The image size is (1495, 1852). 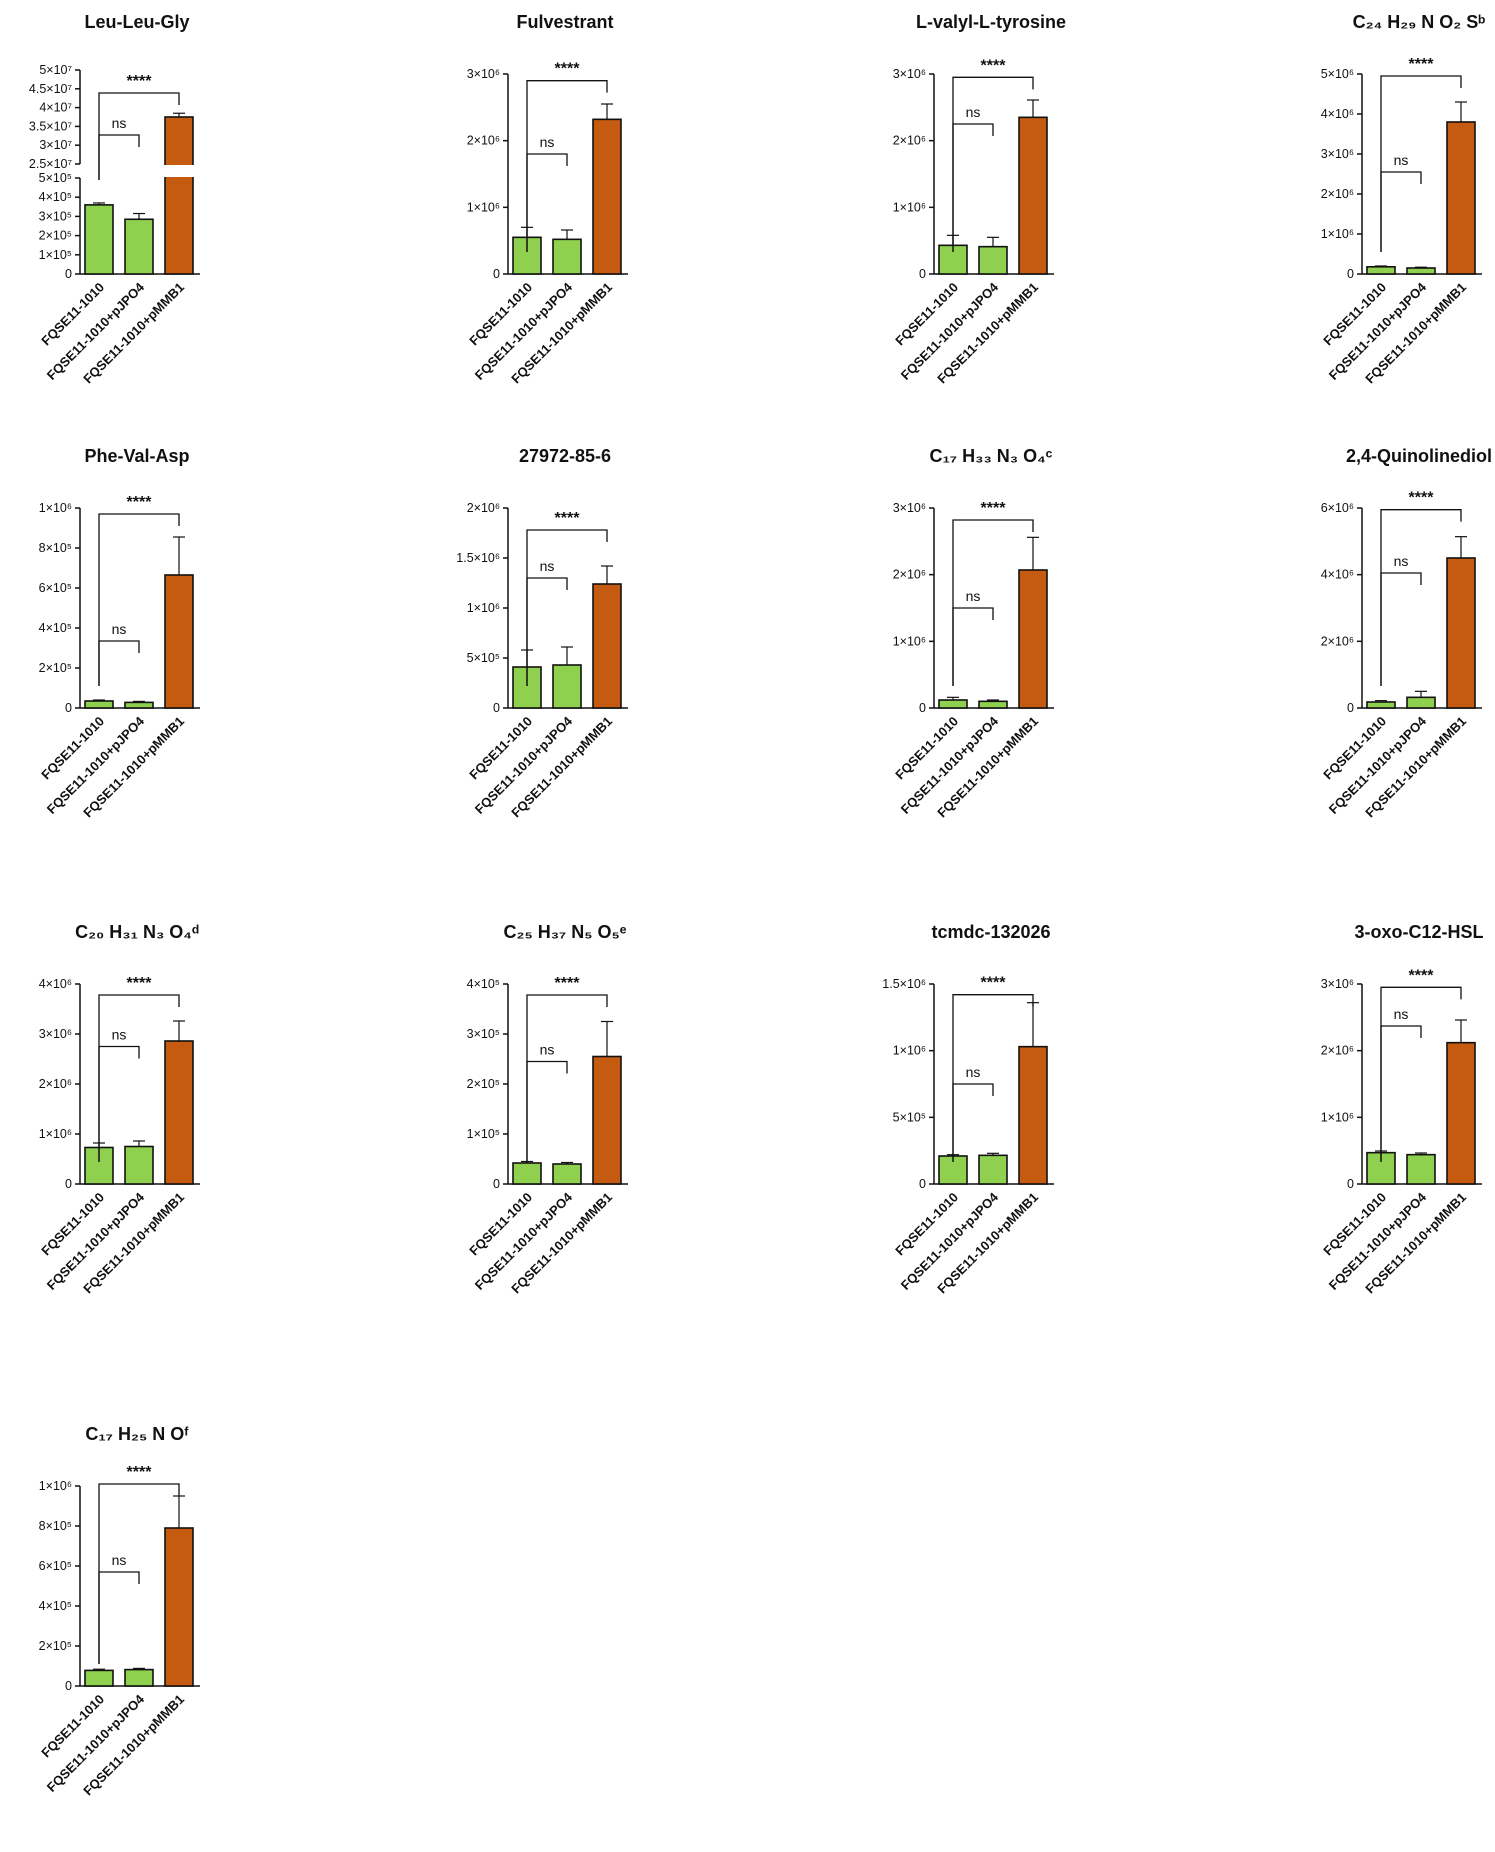 I want to click on chart-title: tcmdc-132026, so click(x=990, y=932).